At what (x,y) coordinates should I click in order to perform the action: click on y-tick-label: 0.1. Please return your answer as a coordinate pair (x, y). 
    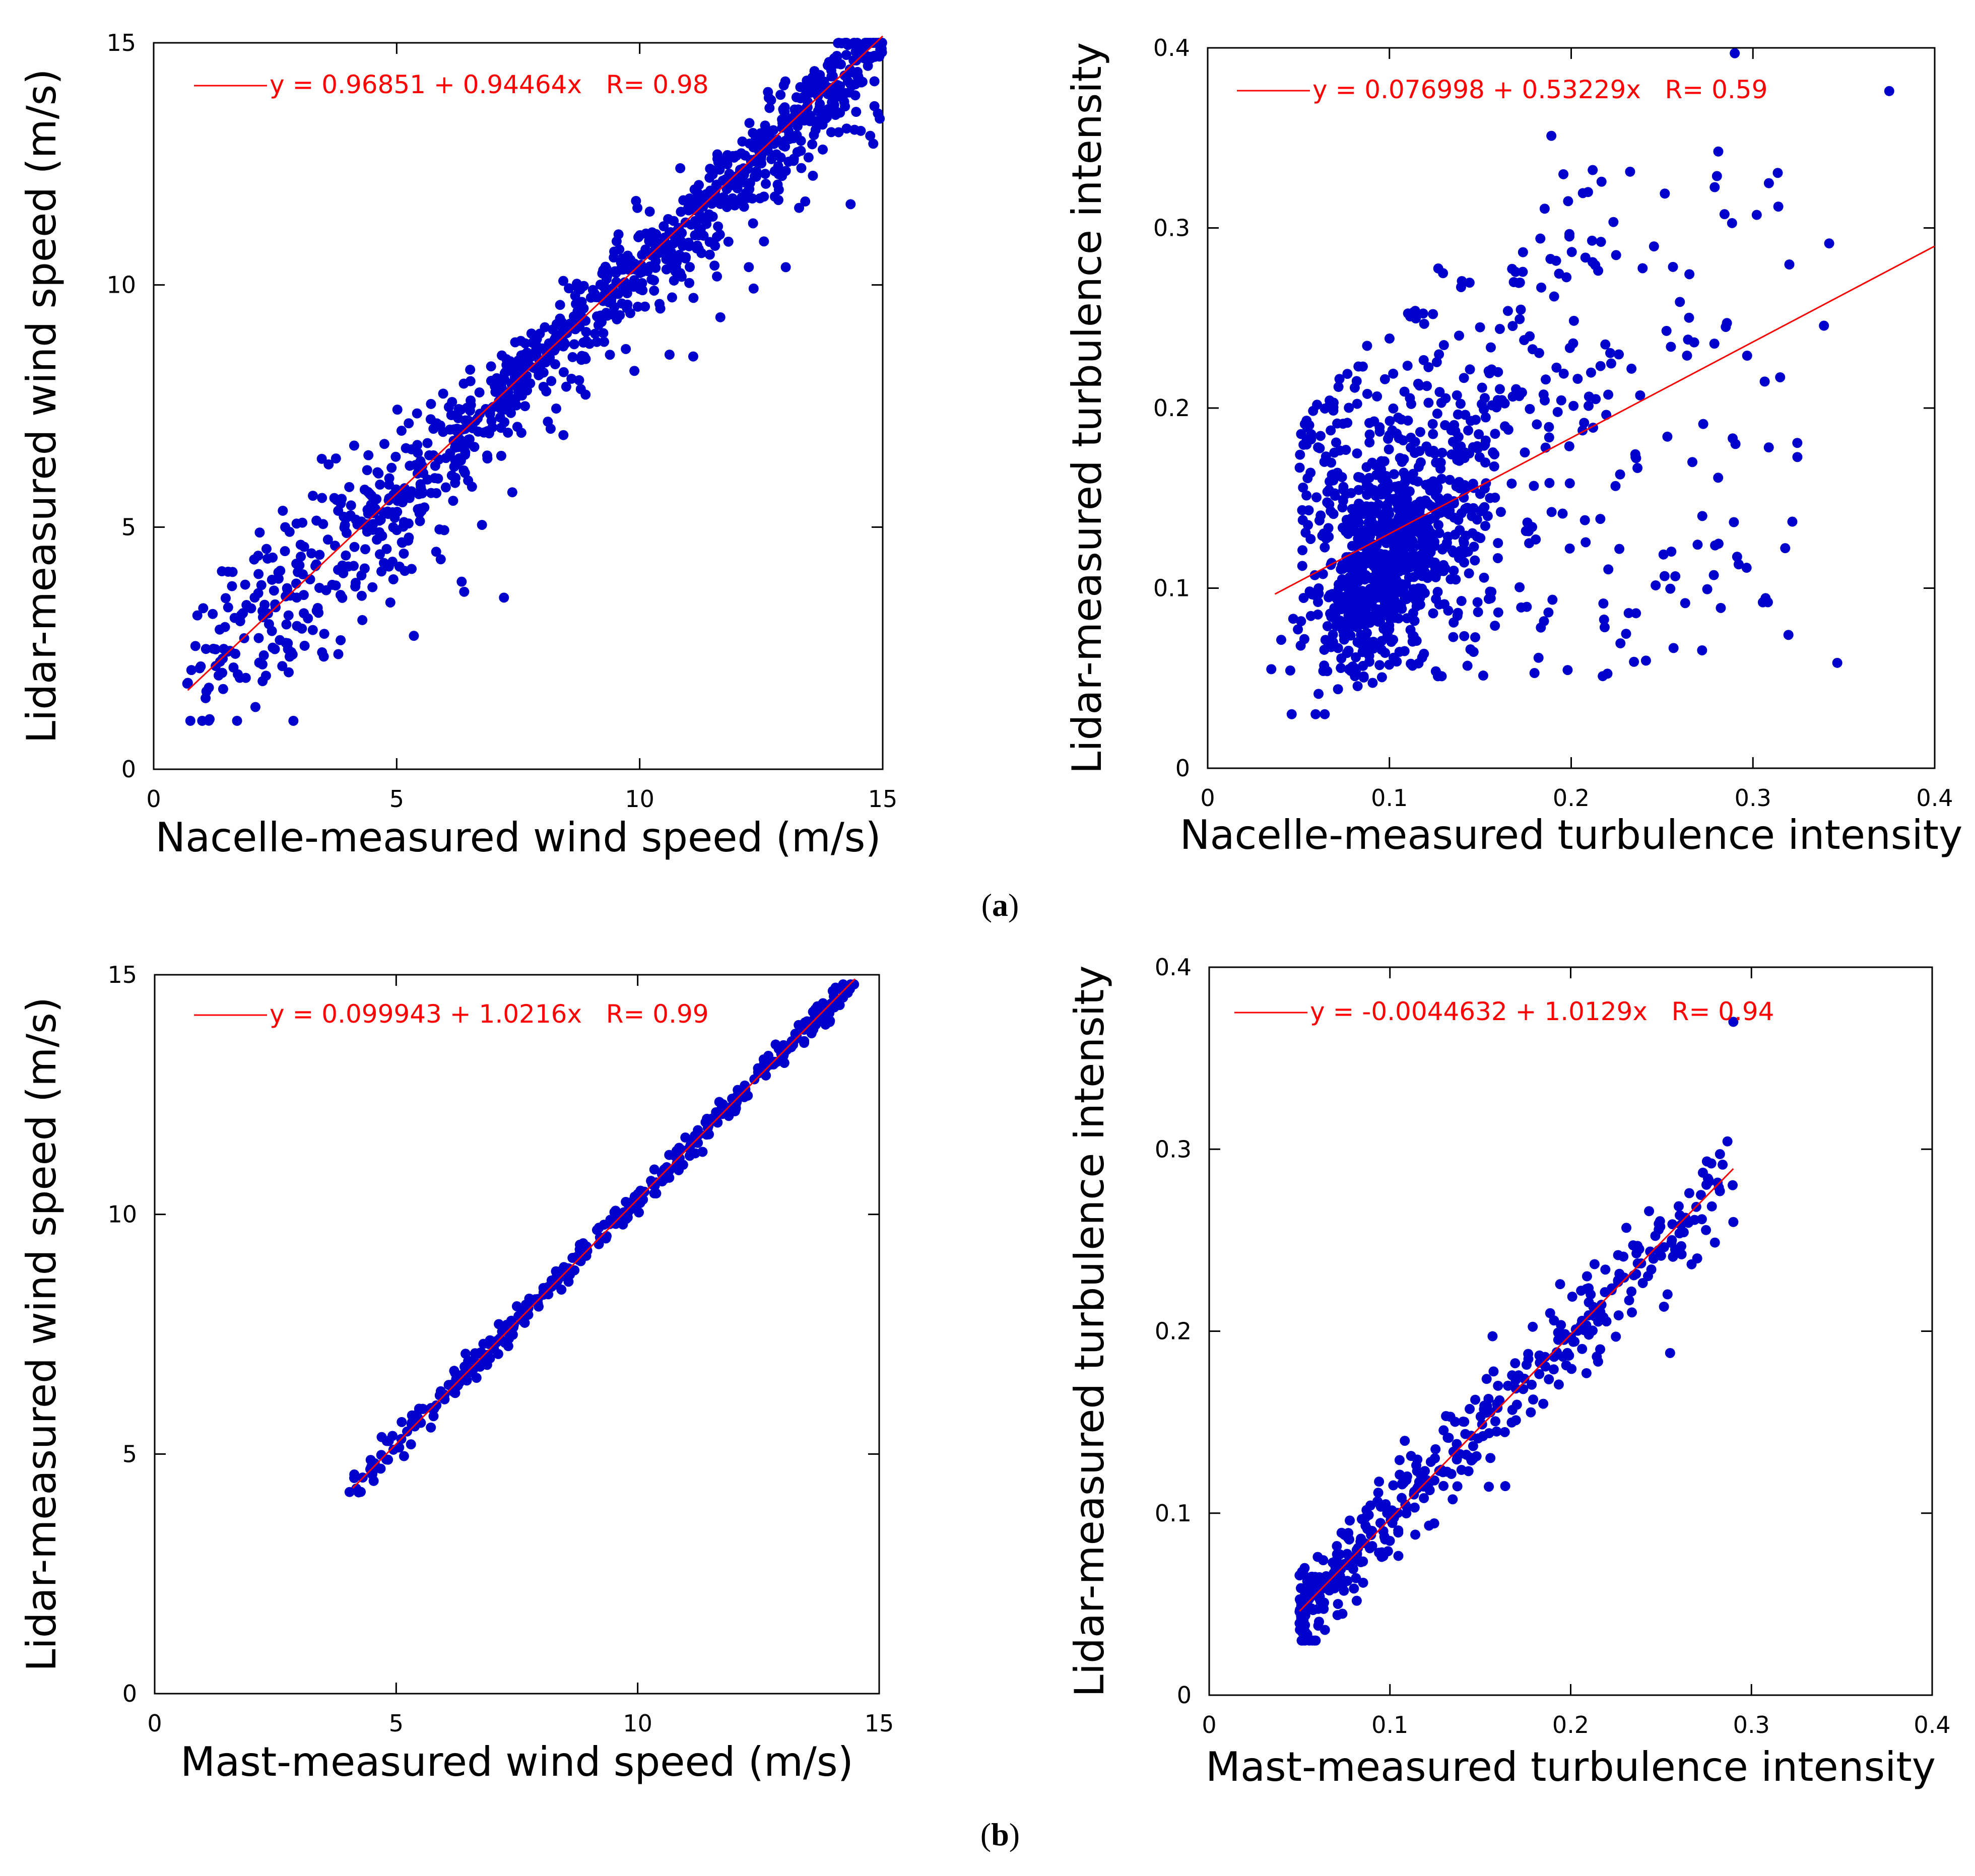
    Looking at the image, I should click on (1173, 1513).